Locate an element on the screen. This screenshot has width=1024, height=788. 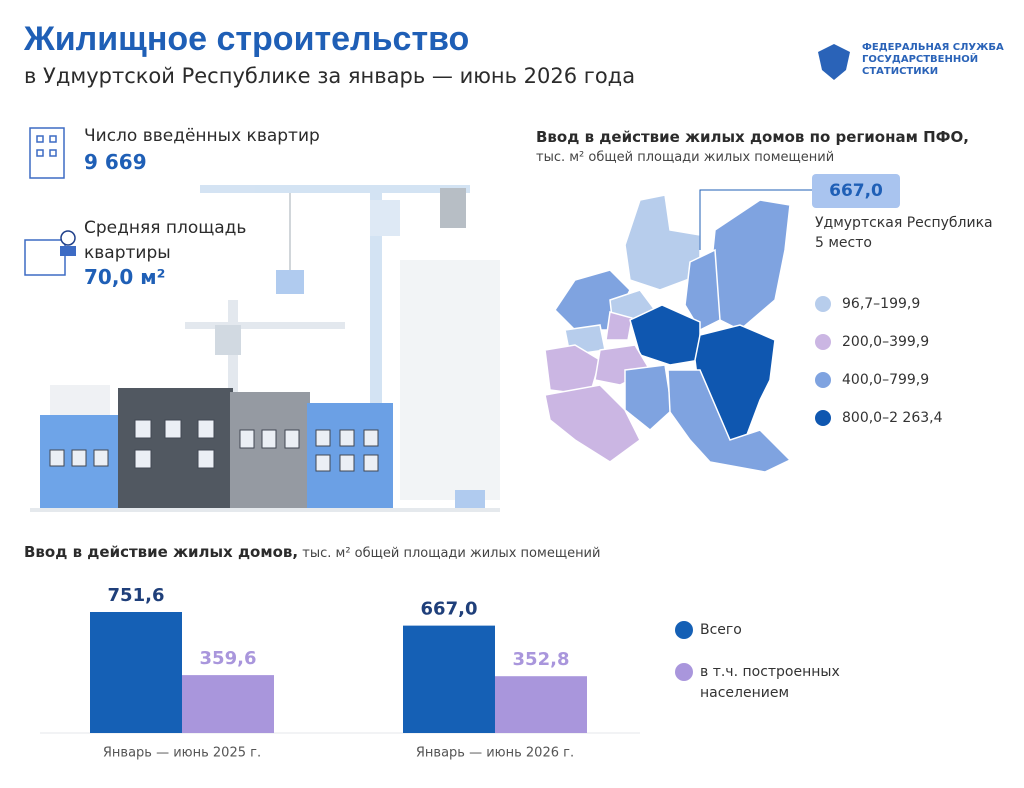
map-subtitle: тыс. м² общей площади жилых помещений is located at coordinates (685, 157).